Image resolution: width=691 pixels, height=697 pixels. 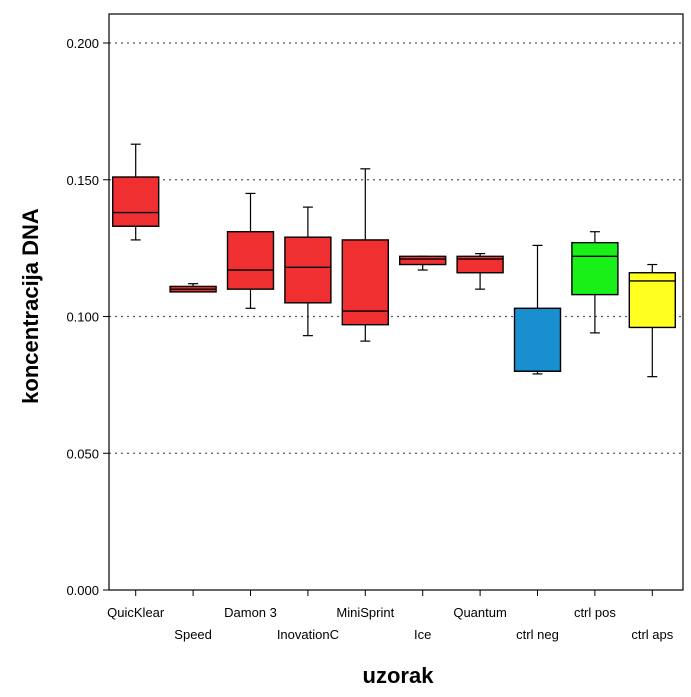 I want to click on box-quicklear, so click(x=135, y=192).